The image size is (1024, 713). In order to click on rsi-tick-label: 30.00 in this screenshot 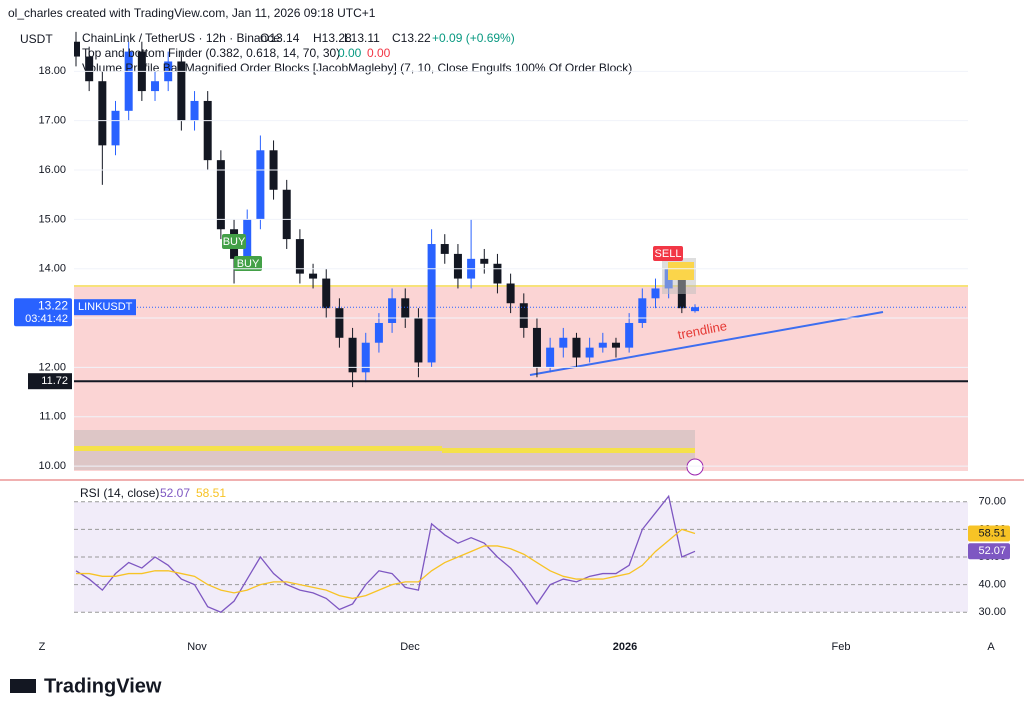, I will do `click(992, 612)`.